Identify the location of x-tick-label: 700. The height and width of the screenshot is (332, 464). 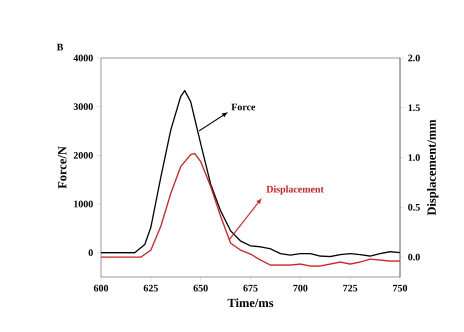
(300, 288).